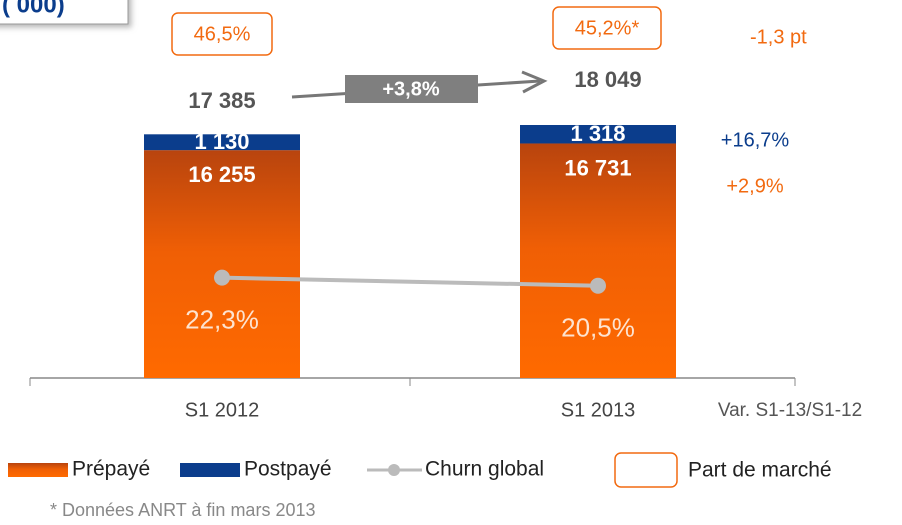 The width and height of the screenshot is (902, 525). I want to click on postpaid-label: 1 130, so click(221, 141).